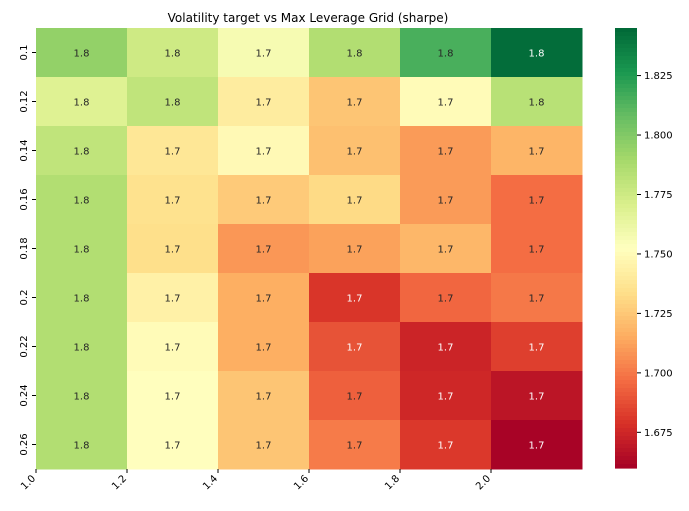  What do you see at coordinates (658, 136) in the screenshot?
I see `colorbar-tick-label: 1.800` at bounding box center [658, 136].